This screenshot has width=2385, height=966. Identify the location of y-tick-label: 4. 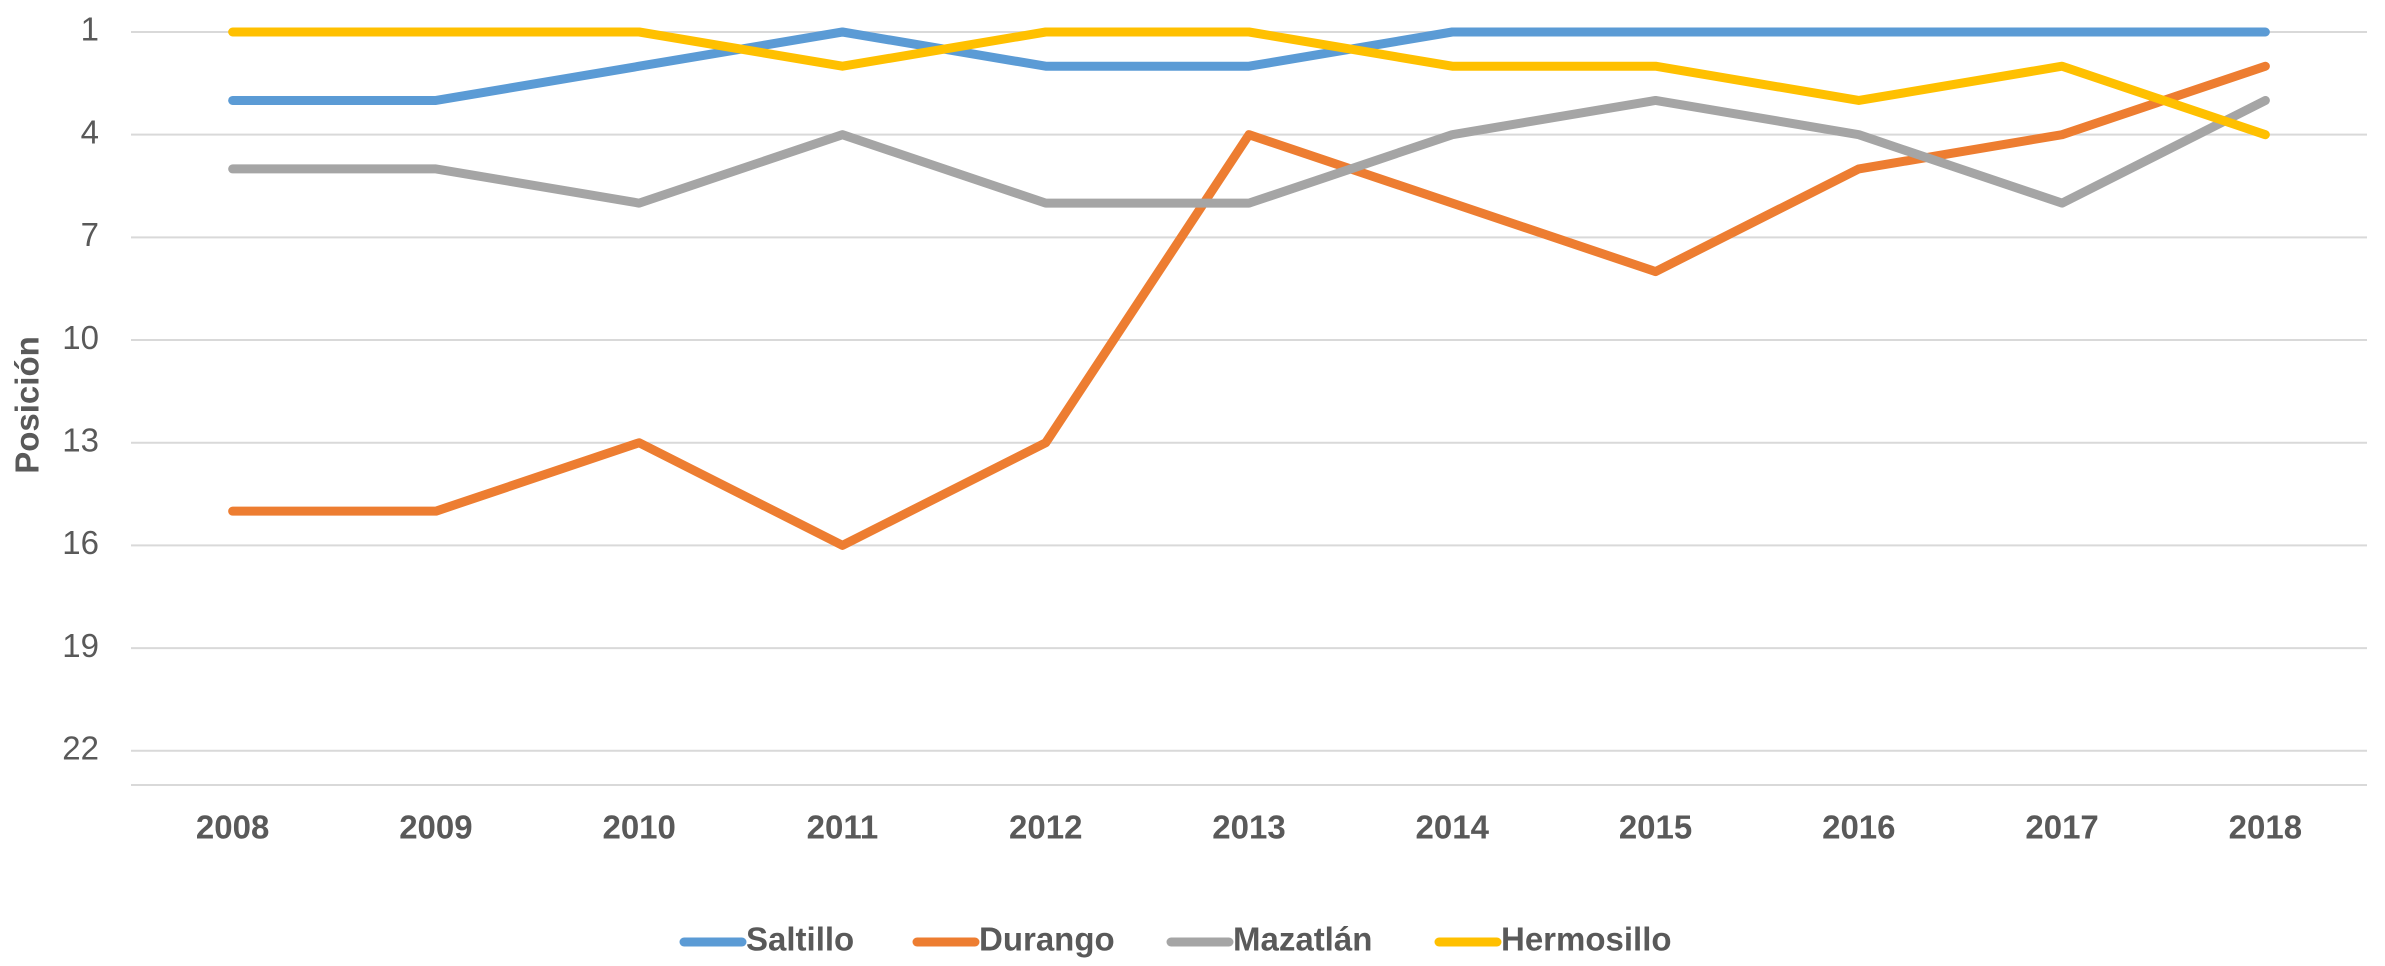
(90, 131).